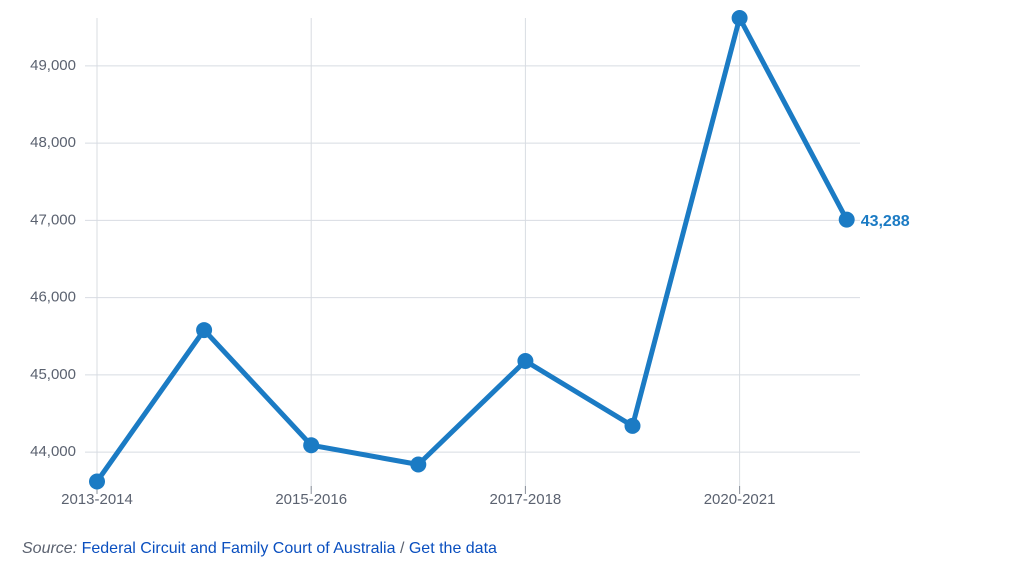 The height and width of the screenshot is (563, 1024). I want to click on x-tick-label: 2015-2016, so click(311, 499).